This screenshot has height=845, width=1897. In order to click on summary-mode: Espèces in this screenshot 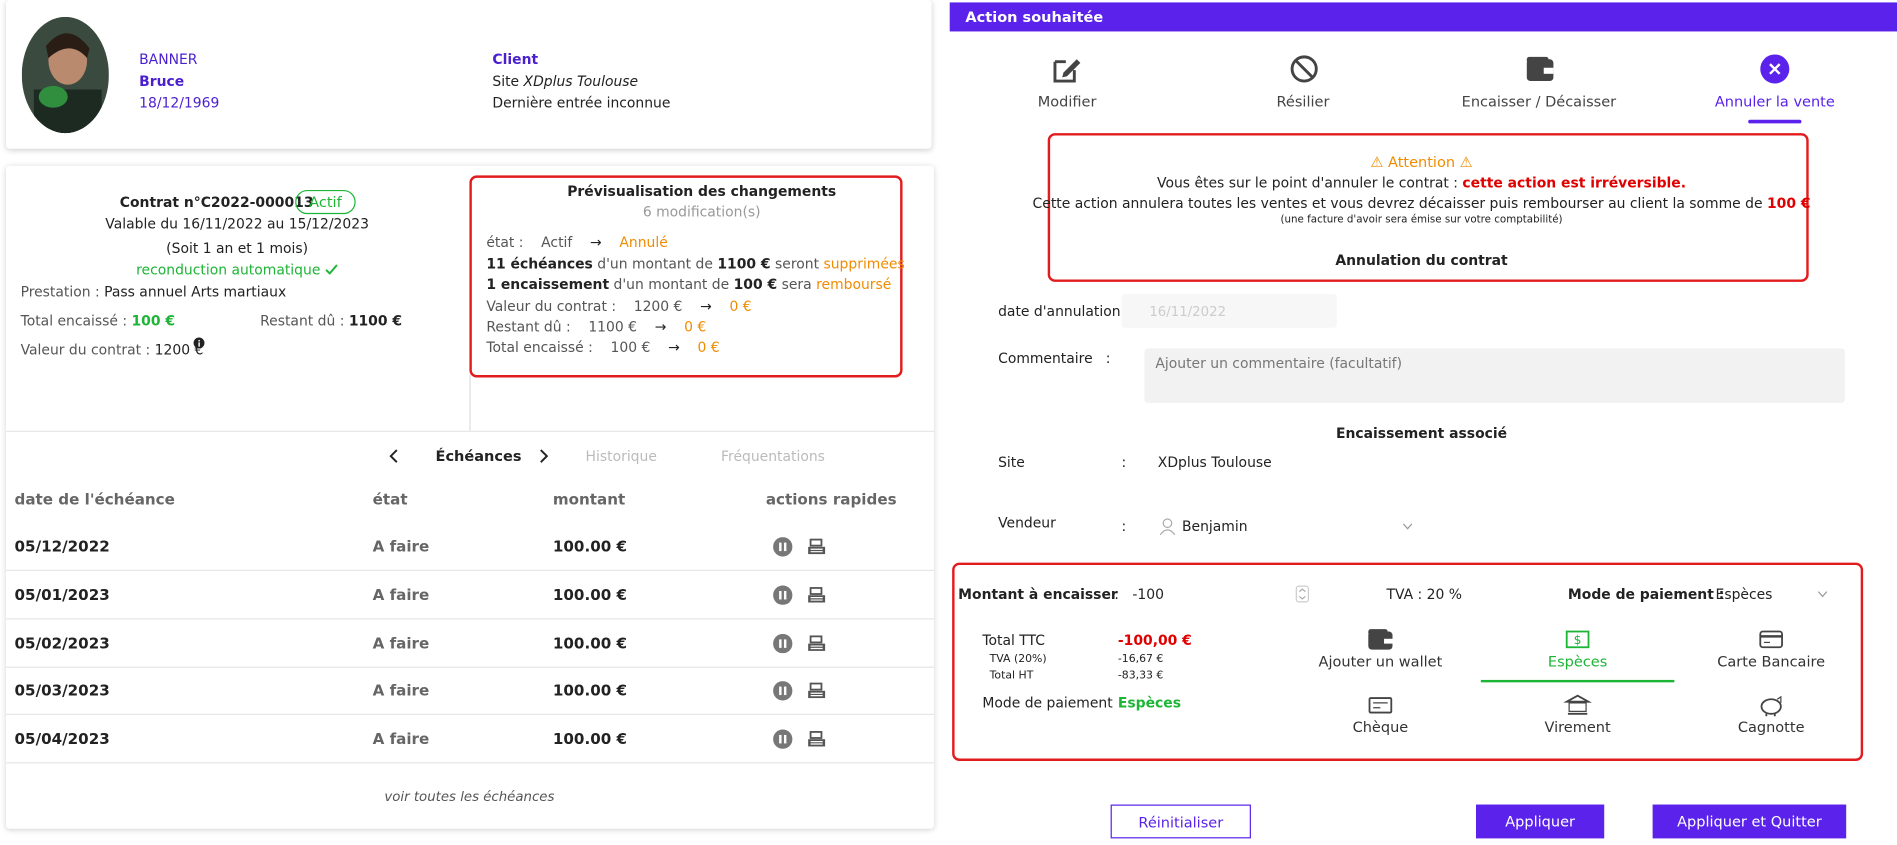, I will do `click(1149, 703)`.